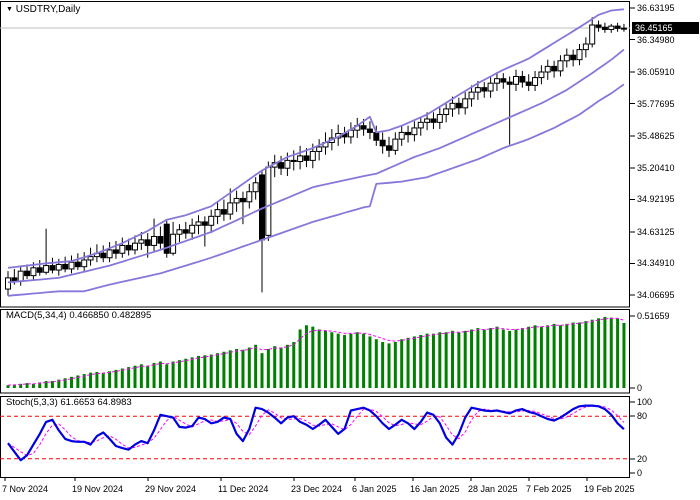  I want to click on macd-signal-line, so click(316, 351).